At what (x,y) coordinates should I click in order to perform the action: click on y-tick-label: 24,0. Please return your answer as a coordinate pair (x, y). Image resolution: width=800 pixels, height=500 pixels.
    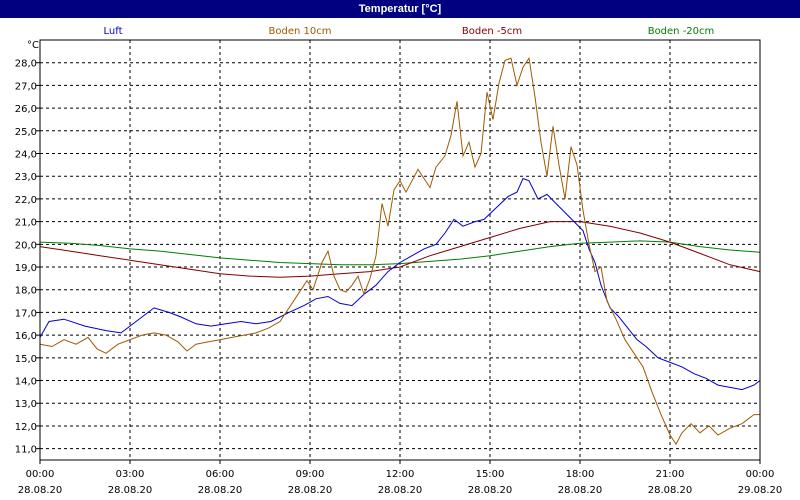
    Looking at the image, I should click on (26, 155).